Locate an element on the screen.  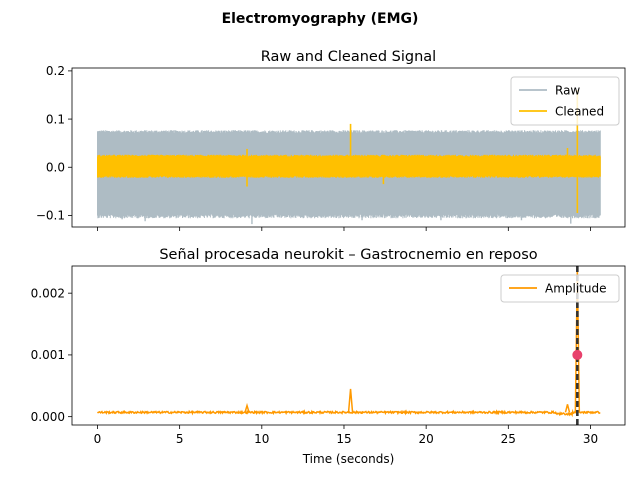
raw-cleaned-legend: Raw Cleaned is located at coordinates (565, 101).